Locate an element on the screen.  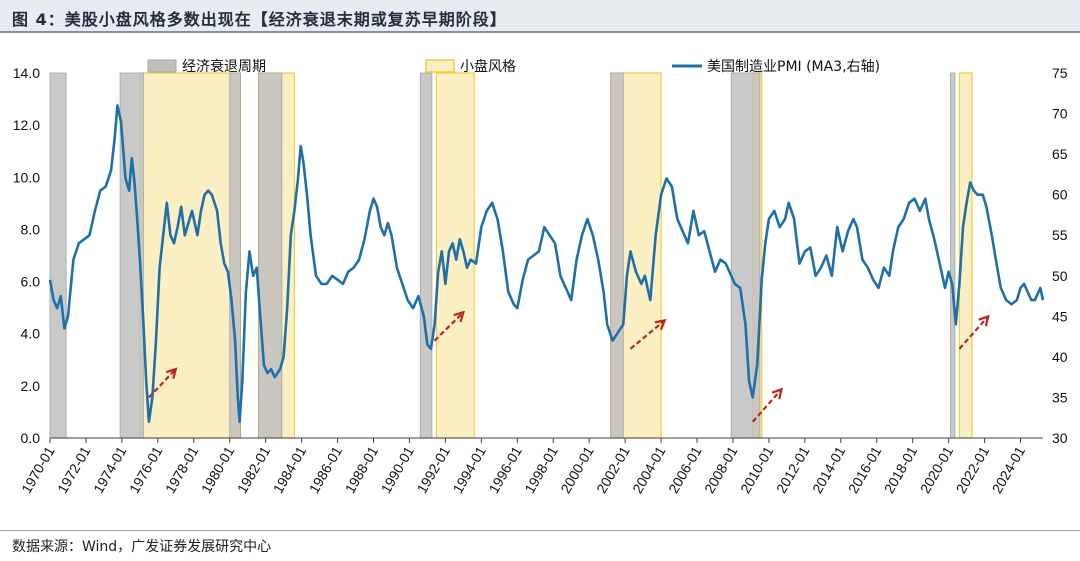
x-axis-tick-label: 2008-01 is located at coordinates (721, 469).